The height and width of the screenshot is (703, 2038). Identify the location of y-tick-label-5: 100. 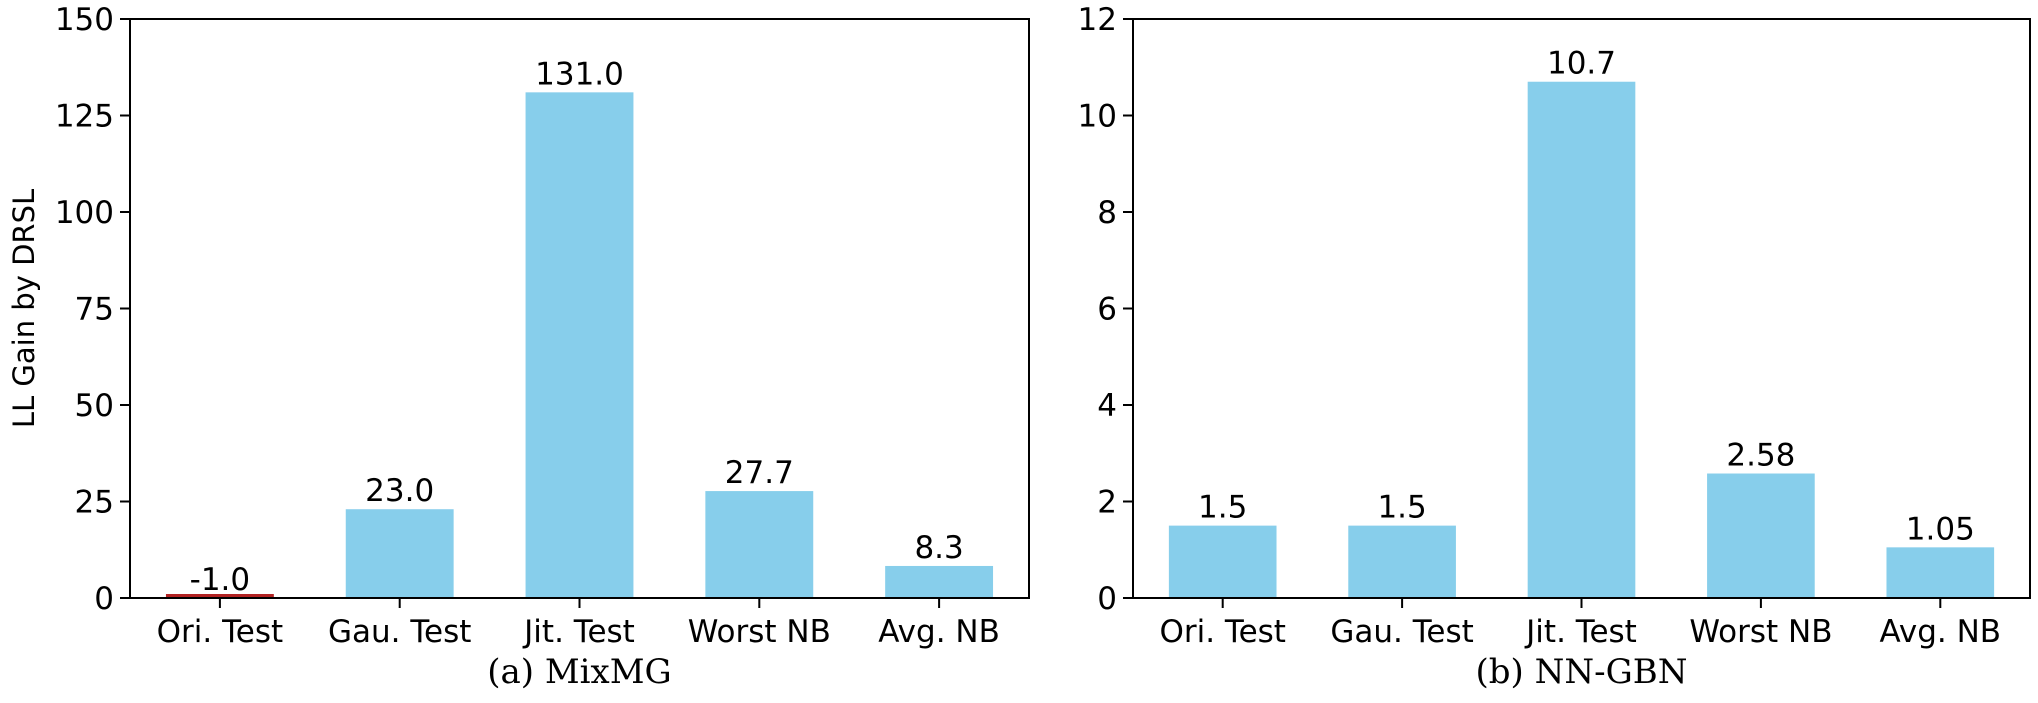
(84, 213).